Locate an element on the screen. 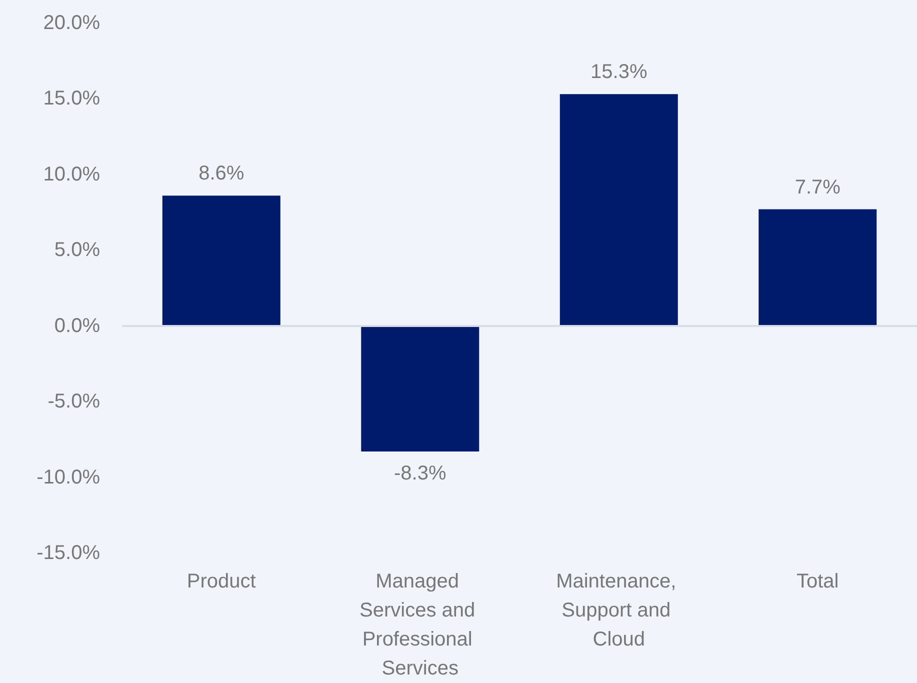 This screenshot has height=683, width=917. data-label: 15.3% is located at coordinates (619, 72).